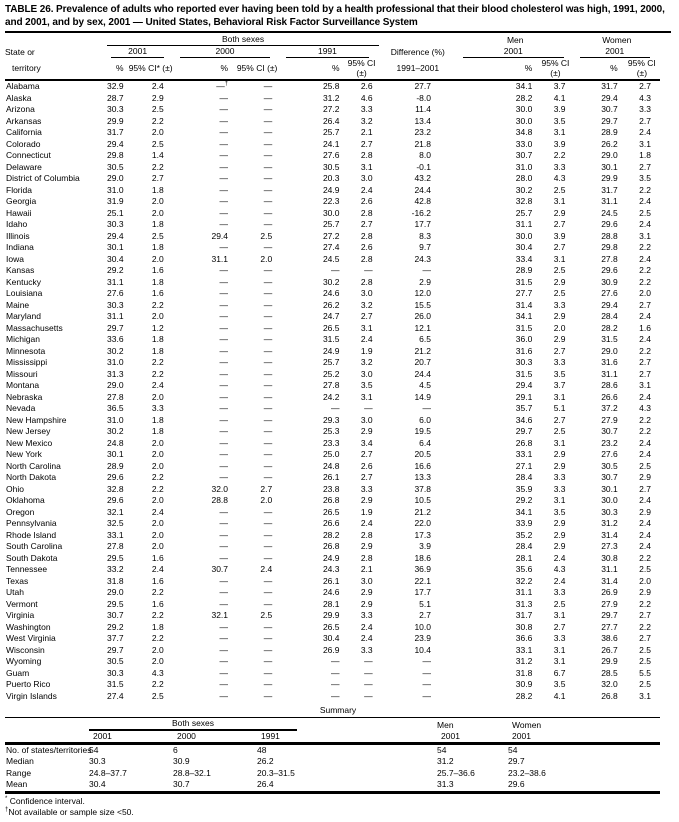 This screenshot has width=679, height=822. Describe the element at coordinates (220, 500) in the screenshot. I see `value-cell: 28.8` at that location.